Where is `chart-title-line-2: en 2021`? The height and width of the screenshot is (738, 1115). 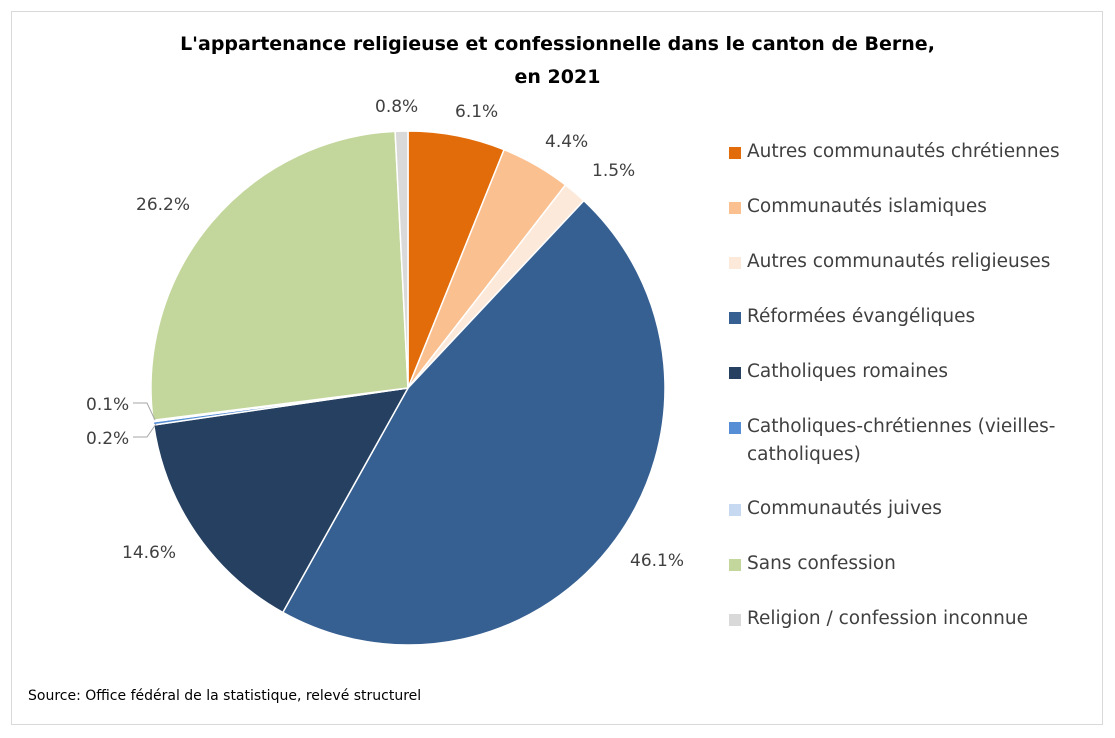 chart-title-line-2: en 2021 is located at coordinates (557, 77).